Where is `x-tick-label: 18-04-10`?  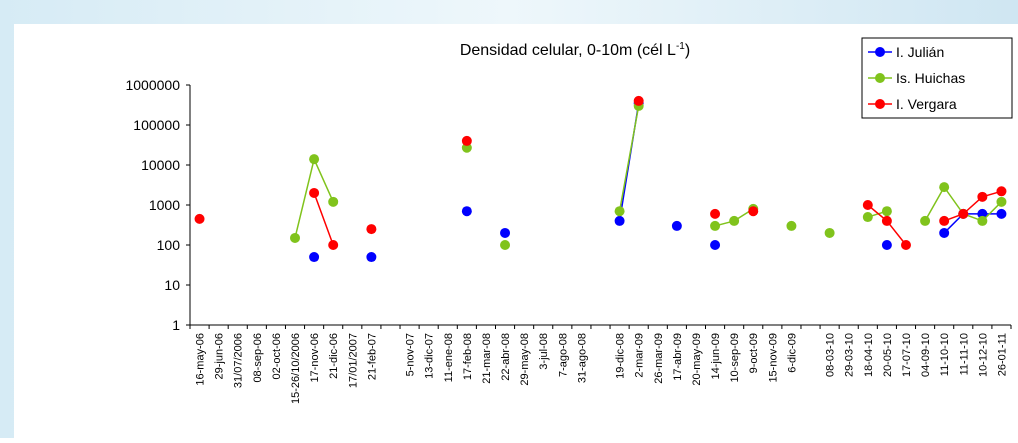
x-tick-label: 18-04-10 is located at coordinates (869, 355).